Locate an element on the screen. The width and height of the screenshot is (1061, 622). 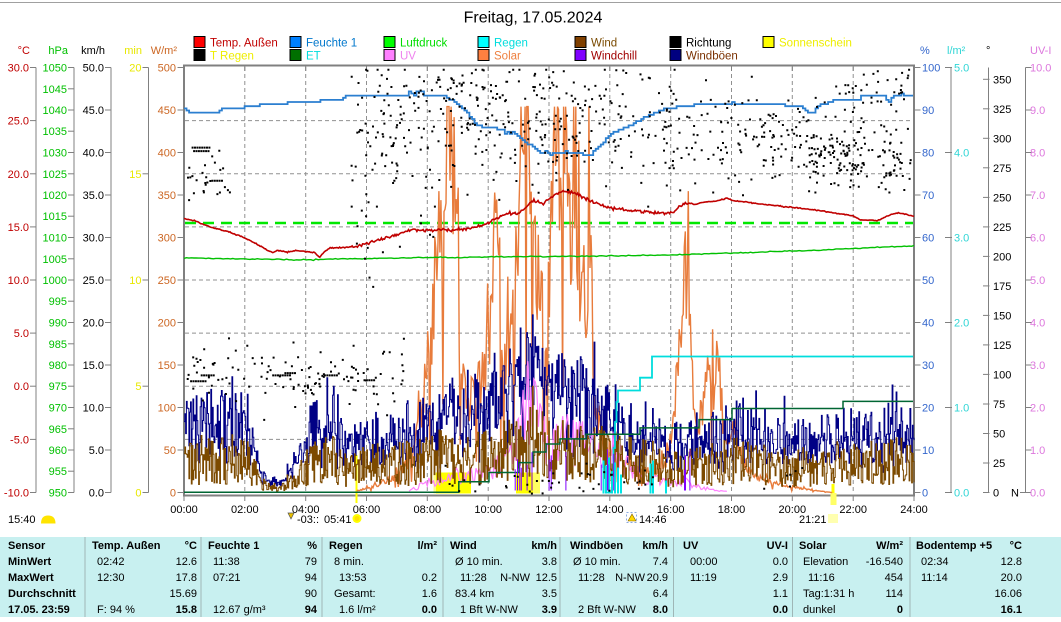
svg-text: 2.9 is located at coordinates (780, 578).